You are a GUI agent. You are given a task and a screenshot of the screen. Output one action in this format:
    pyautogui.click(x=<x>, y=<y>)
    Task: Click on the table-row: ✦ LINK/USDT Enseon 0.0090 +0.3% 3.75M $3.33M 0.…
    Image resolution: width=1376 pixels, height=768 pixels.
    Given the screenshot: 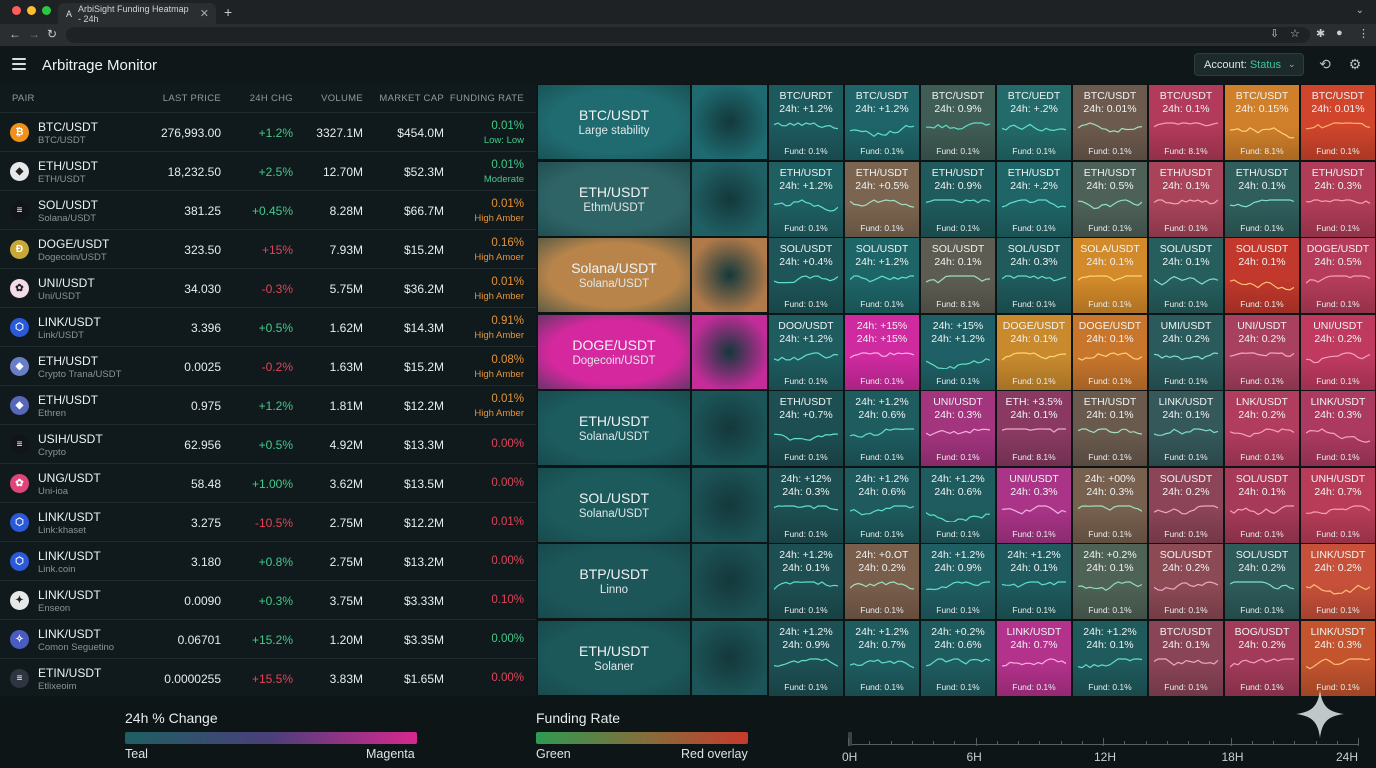 What is the action you would take?
    pyautogui.click(x=268, y=599)
    